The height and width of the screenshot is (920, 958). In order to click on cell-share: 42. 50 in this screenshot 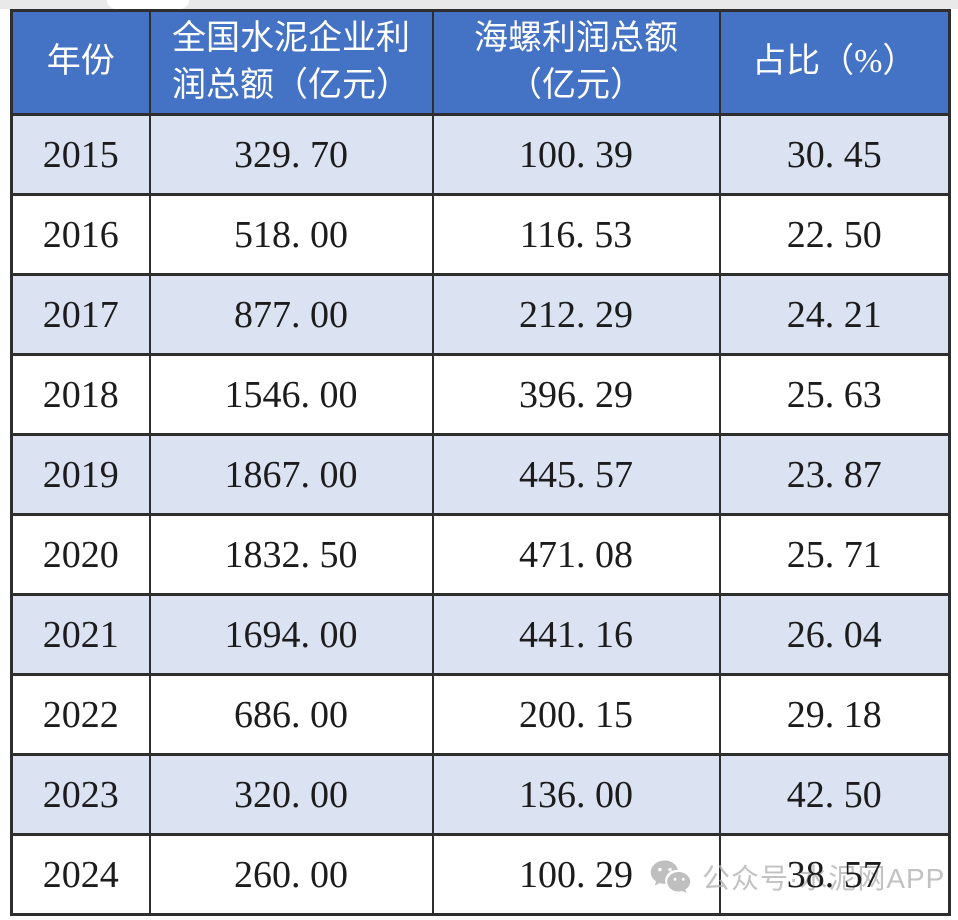, I will do `click(834, 794)`.